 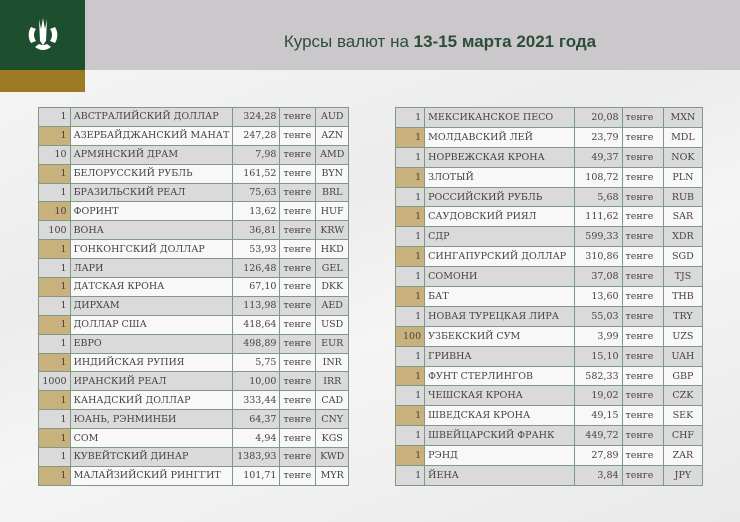 I want to click on currency-name-cell: БРАЗИЛЬСКИЙ РЕАЛ, so click(x=151, y=192).